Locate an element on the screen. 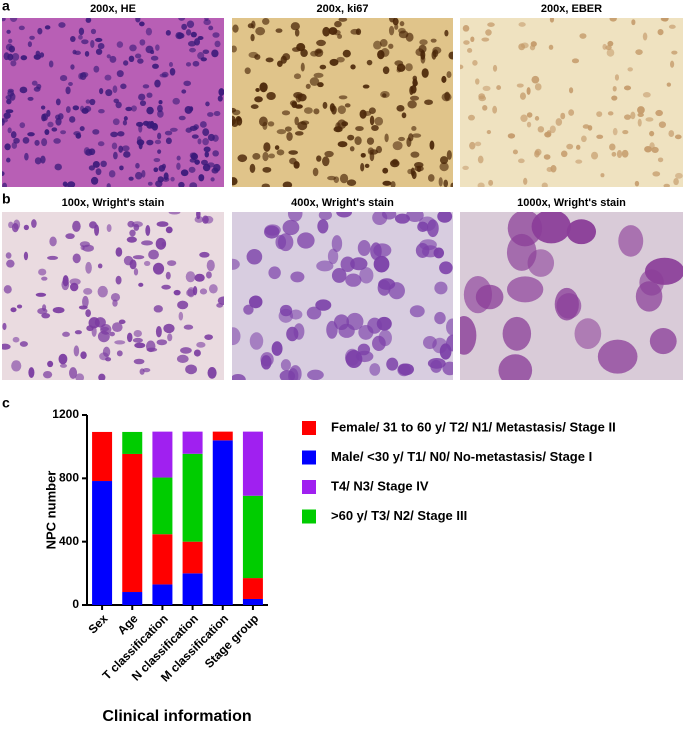  image-title: 100x, Wright's stain is located at coordinates (113, 203).